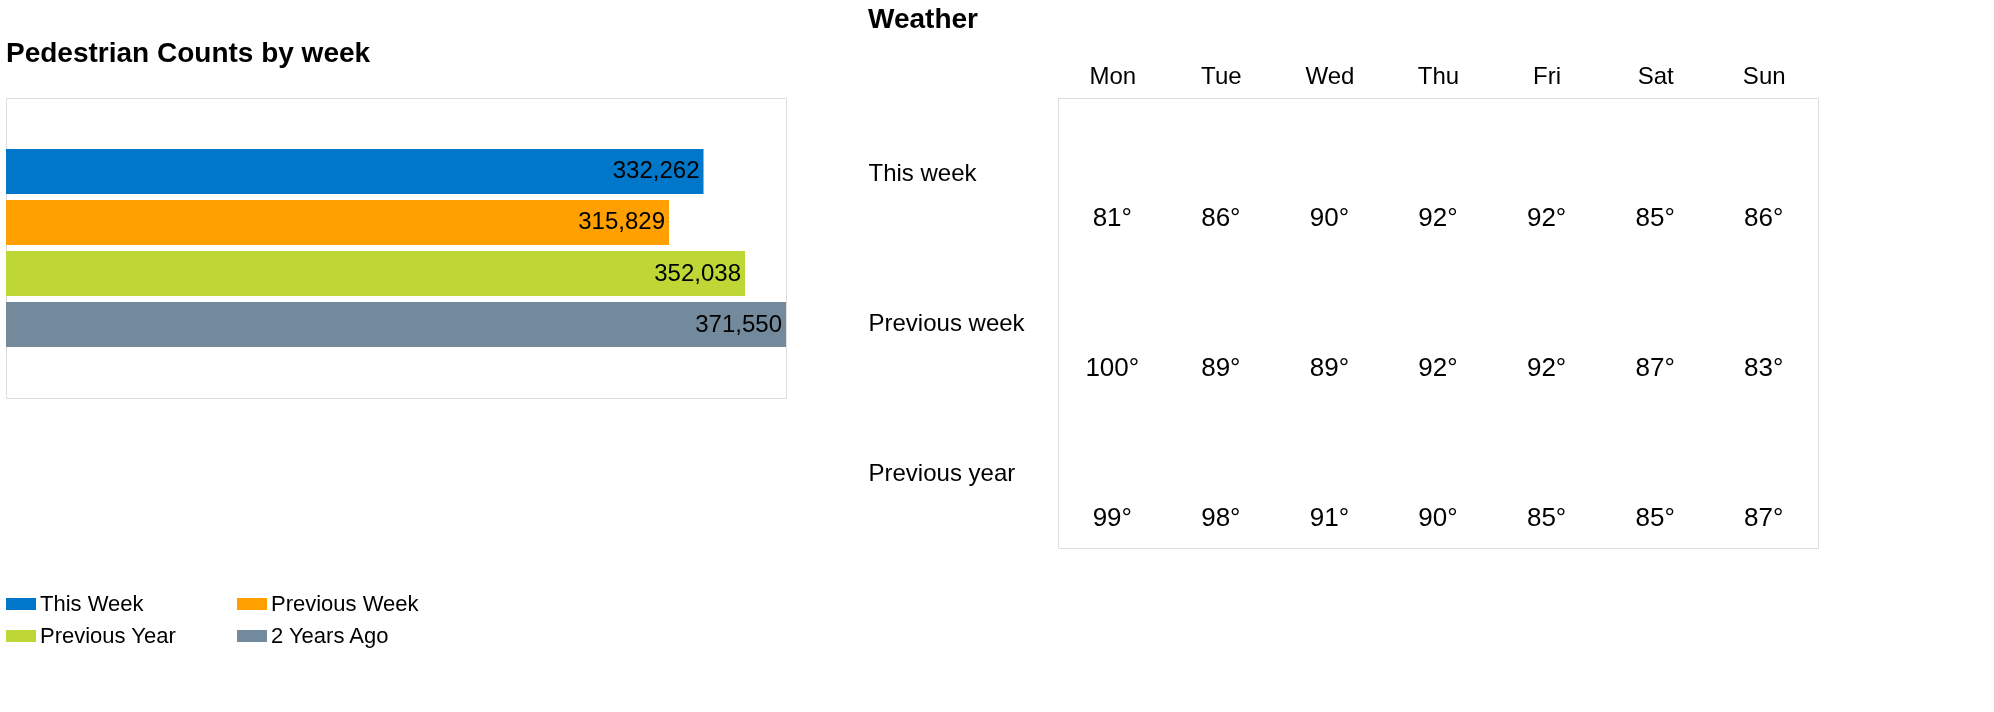 Image resolution: width=1994 pixels, height=712 pixels. What do you see at coordinates (92, 603) in the screenshot?
I see `legend-label: This Week` at bounding box center [92, 603].